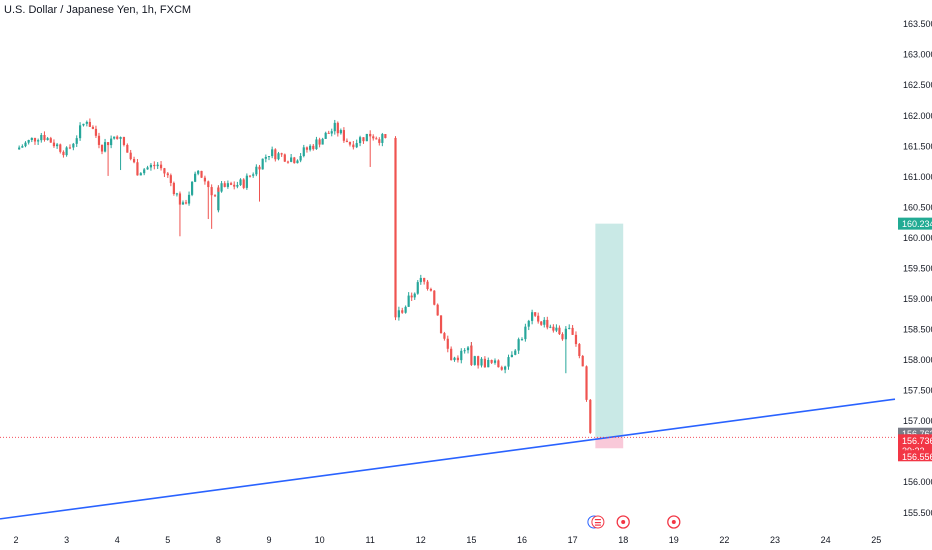 This screenshot has height=550, width=932. I want to click on y-tick-label: 160.000, so click(917, 238).